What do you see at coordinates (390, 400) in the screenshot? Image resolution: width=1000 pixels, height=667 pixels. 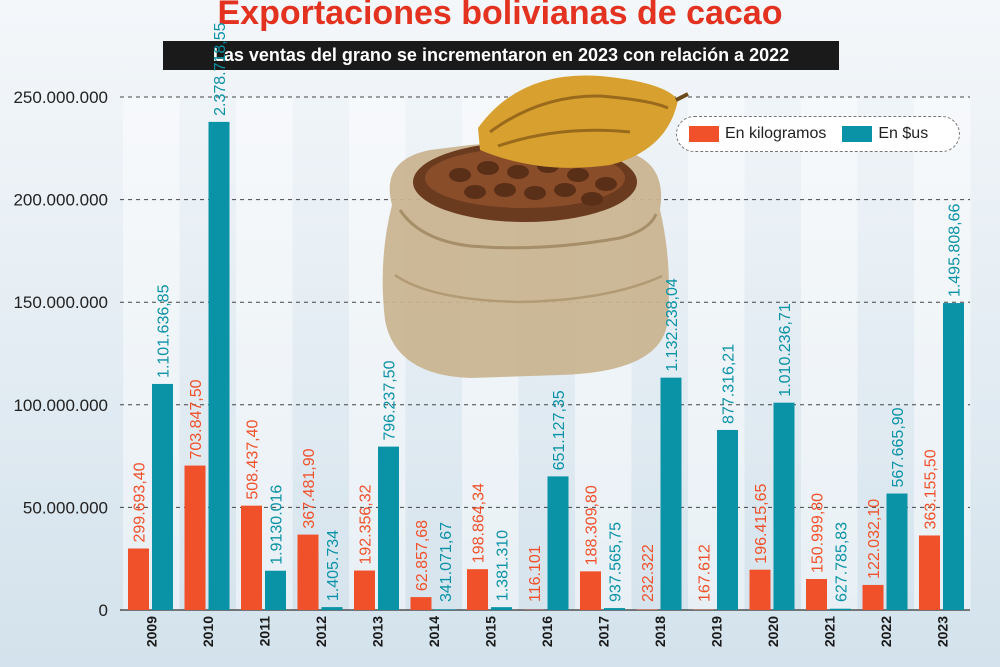 I see `data-label-usd: 796.237,50` at bounding box center [390, 400].